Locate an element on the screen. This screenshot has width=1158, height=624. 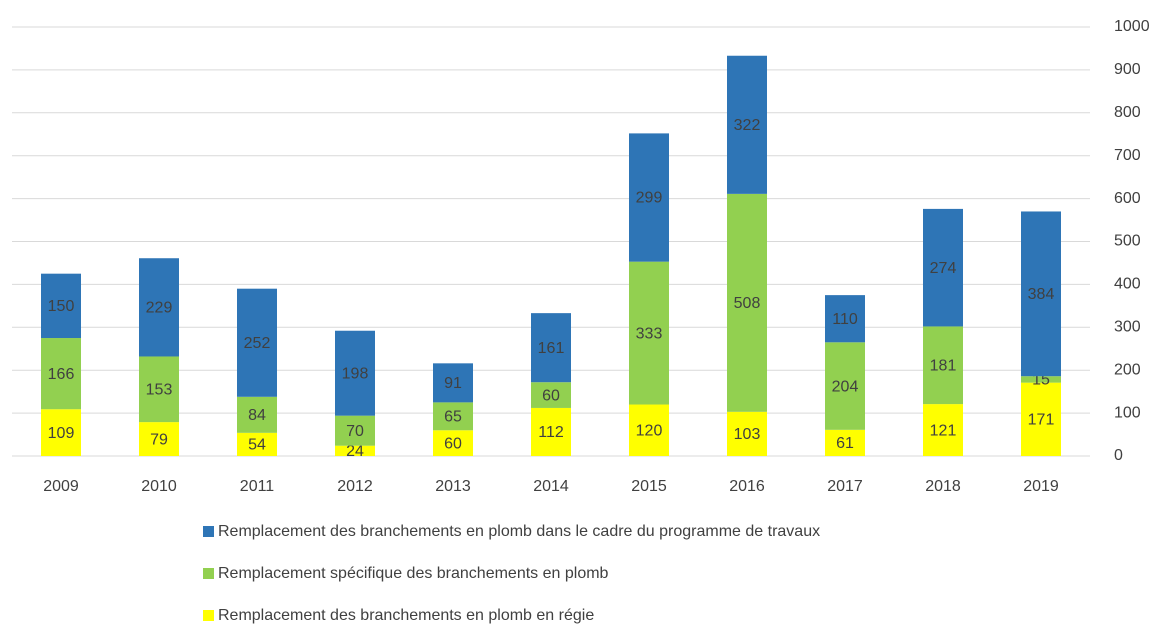
x-tick-label: 2018 is located at coordinates (943, 486).